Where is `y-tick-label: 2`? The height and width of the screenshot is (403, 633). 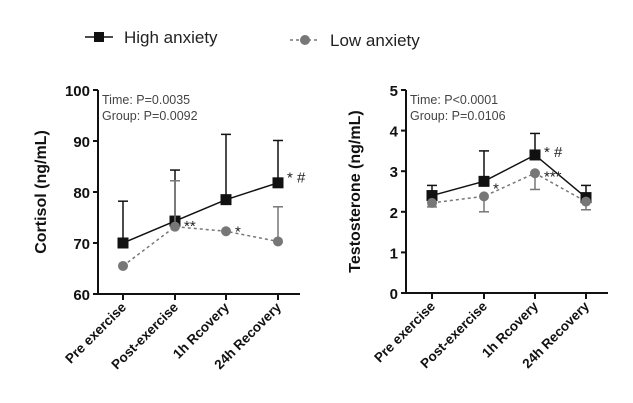 y-tick-label: 2 is located at coordinates (394, 213).